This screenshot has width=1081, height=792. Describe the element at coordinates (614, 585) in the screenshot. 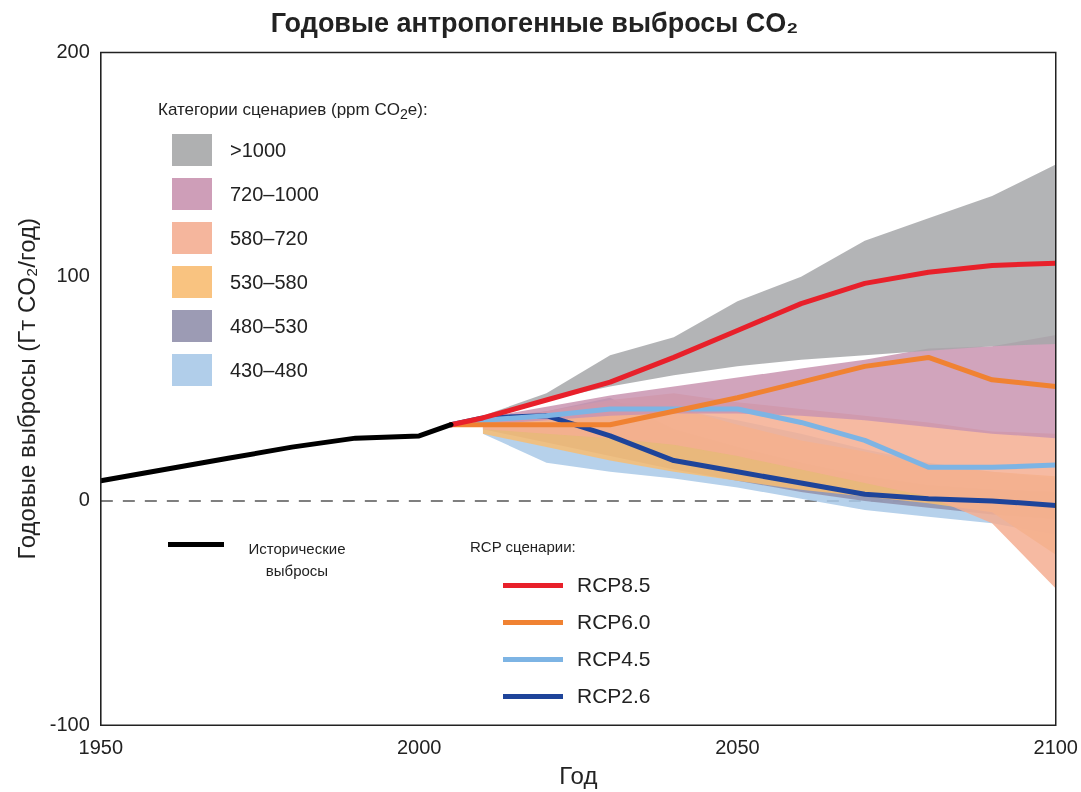

I see `legend-label: RCP8.5` at that location.